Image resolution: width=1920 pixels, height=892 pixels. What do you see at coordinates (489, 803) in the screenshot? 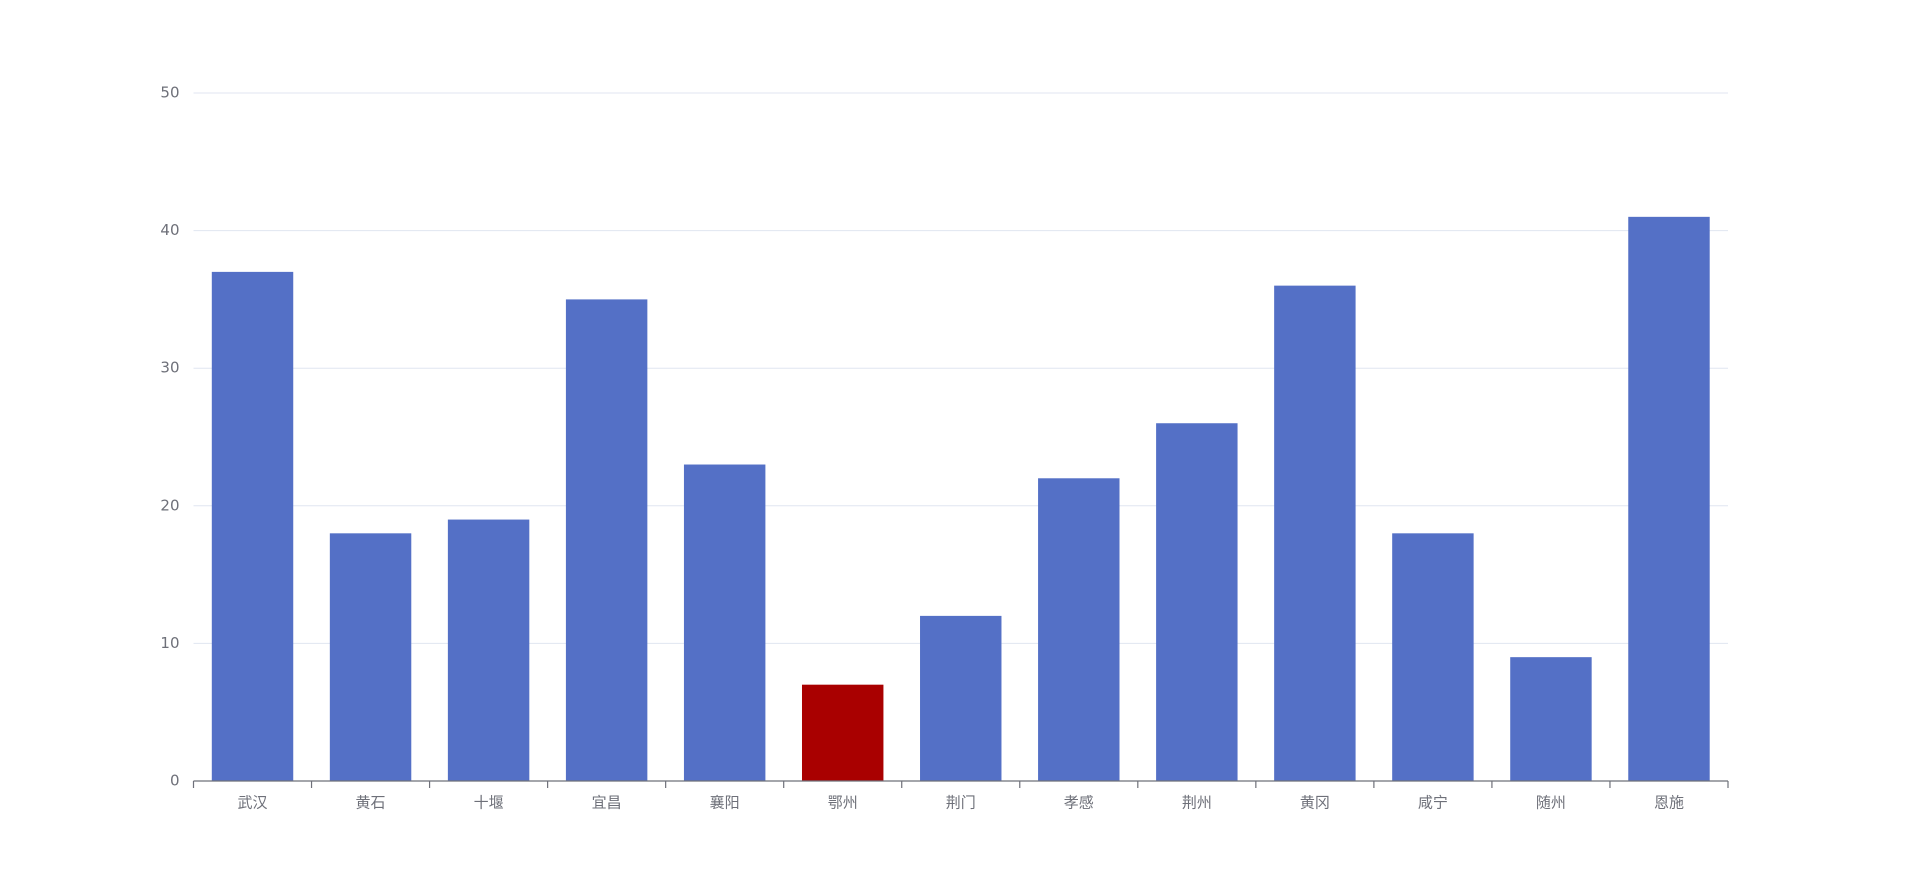
I see `x-tick-label: 十堰` at bounding box center [489, 803].